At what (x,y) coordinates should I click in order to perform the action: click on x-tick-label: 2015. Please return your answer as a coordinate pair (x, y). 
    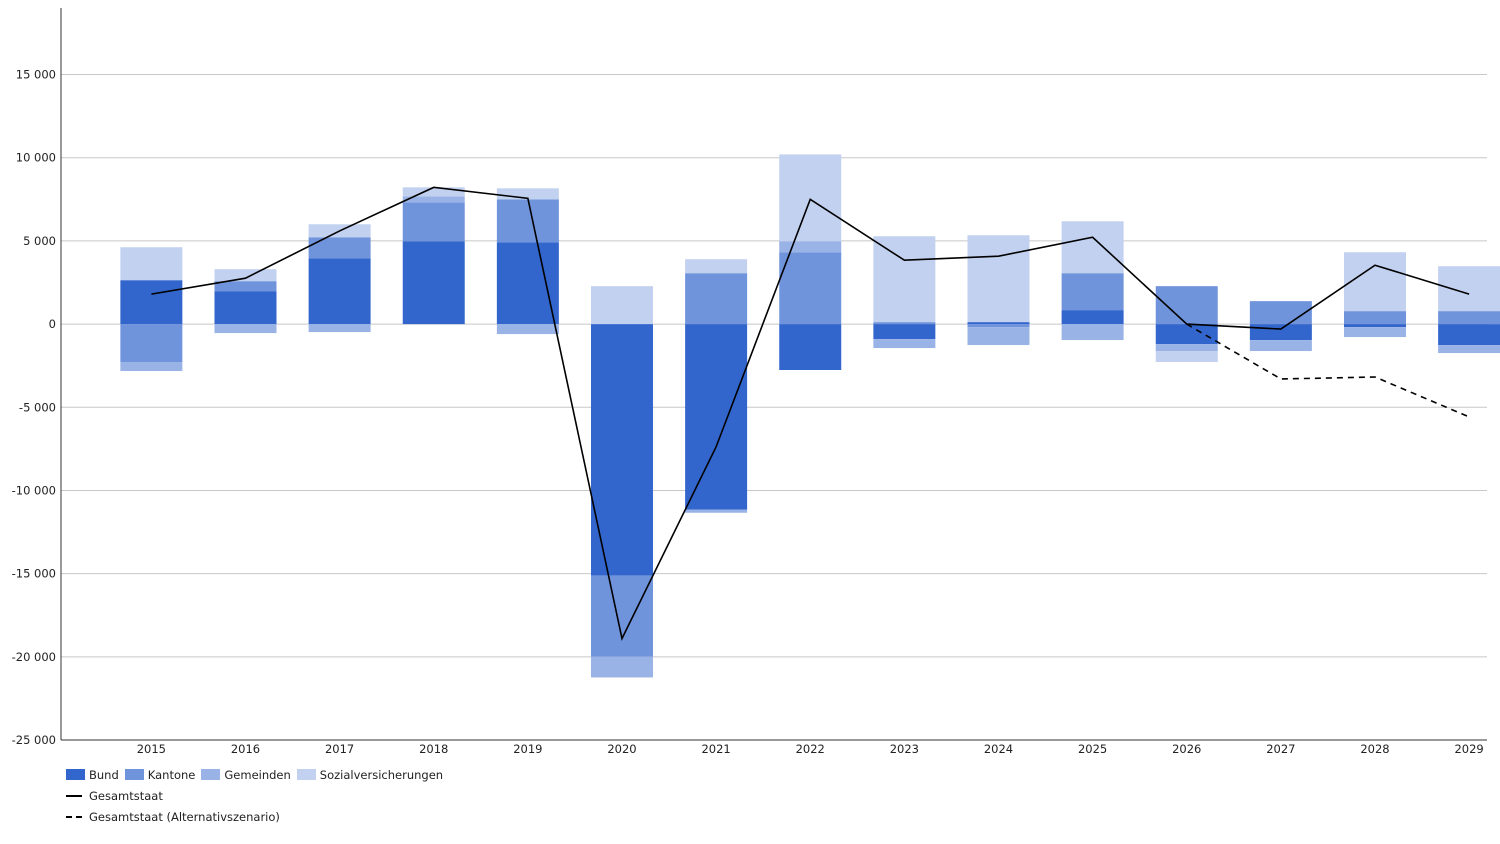
    Looking at the image, I should click on (151, 749).